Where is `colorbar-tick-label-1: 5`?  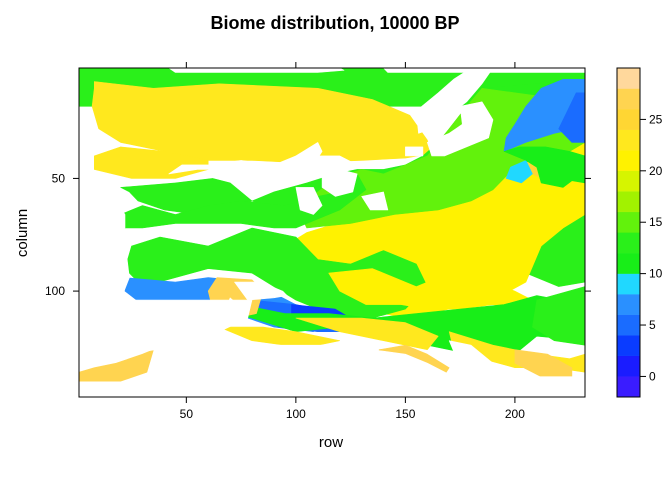
colorbar-tick-label-1: 5 is located at coordinates (652, 325).